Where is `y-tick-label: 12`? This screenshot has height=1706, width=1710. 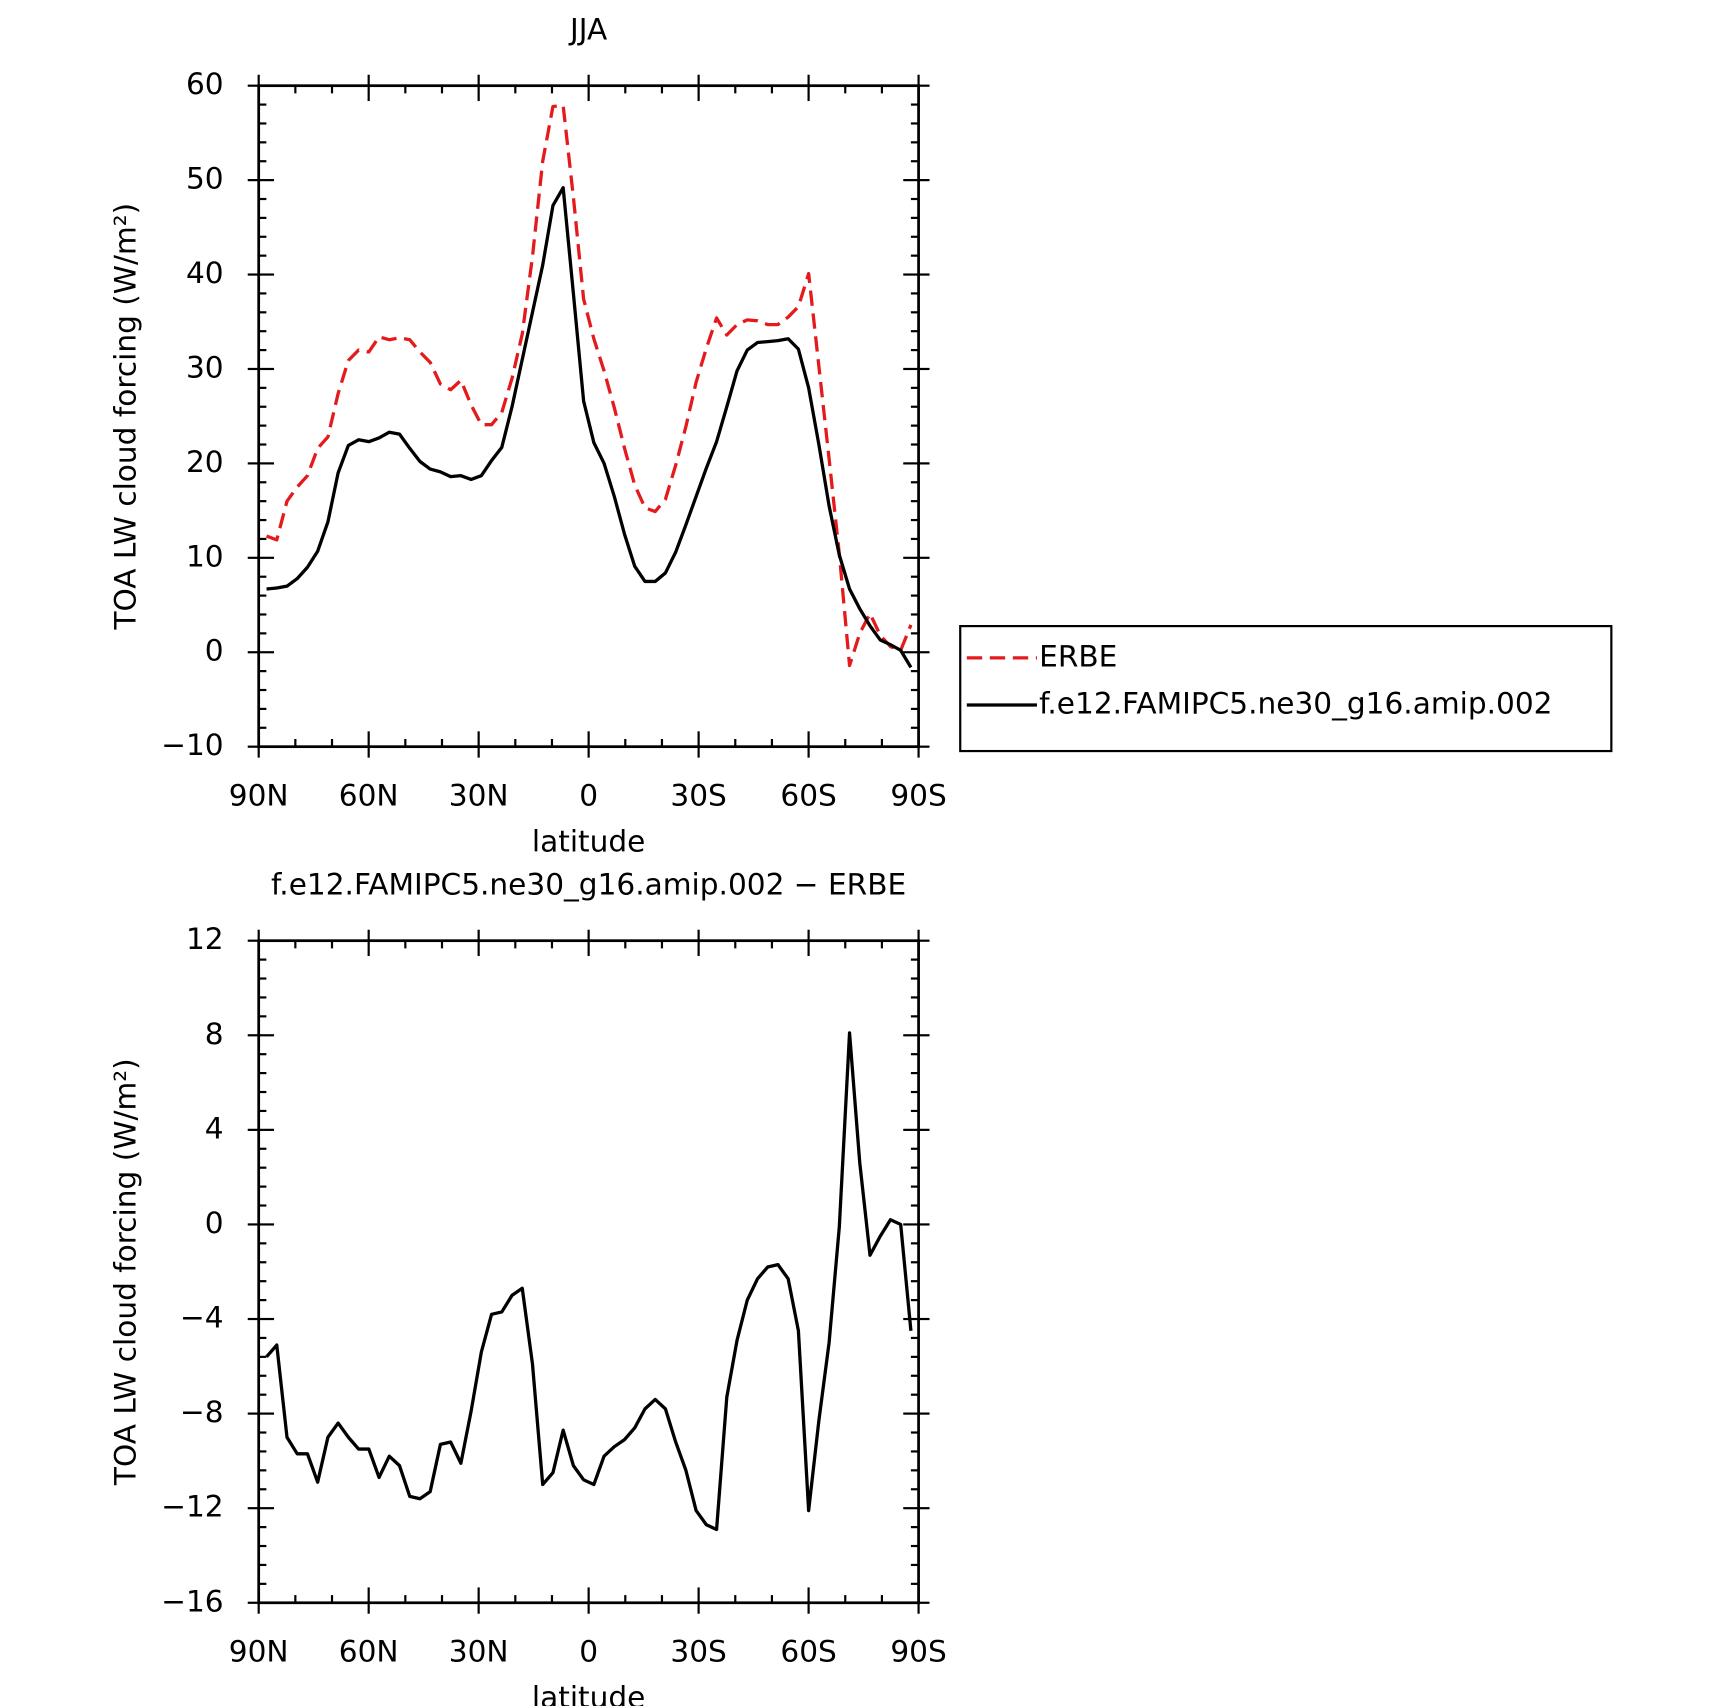 y-tick-label: 12 is located at coordinates (205, 939).